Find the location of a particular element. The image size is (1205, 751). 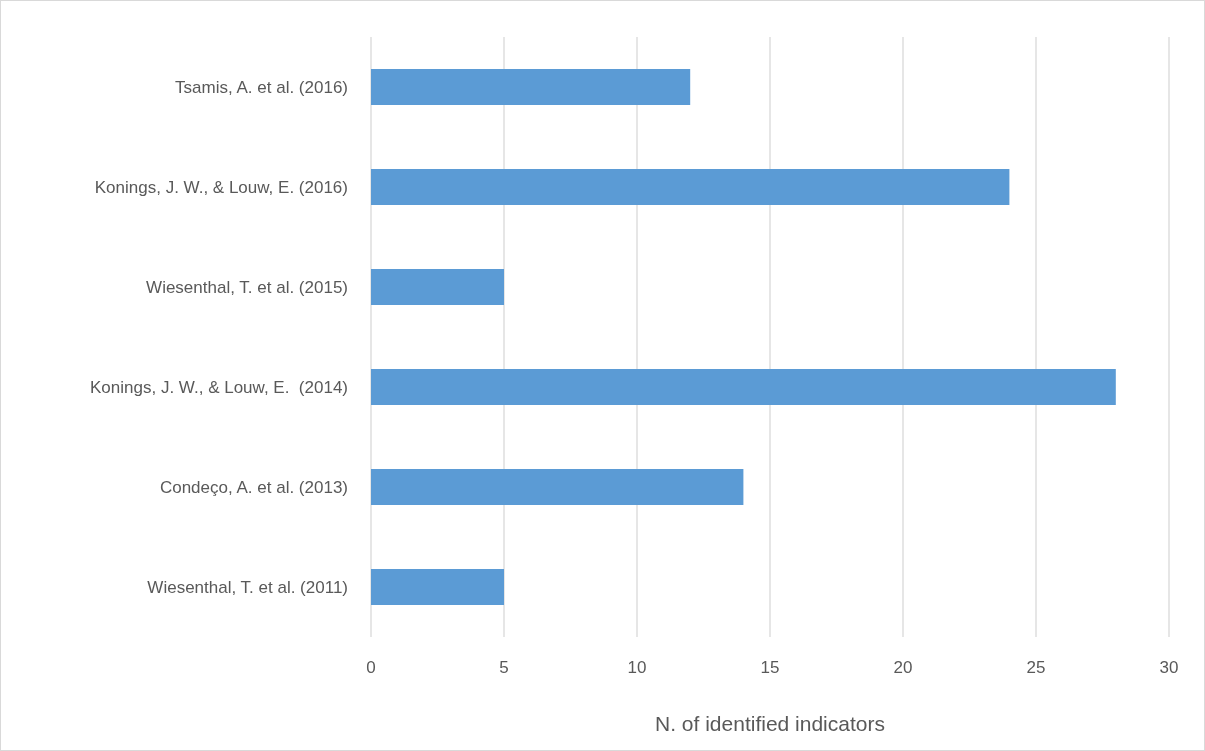

y-tick-label: Tsamis, A. et al. (2016) is located at coordinates (261, 87).